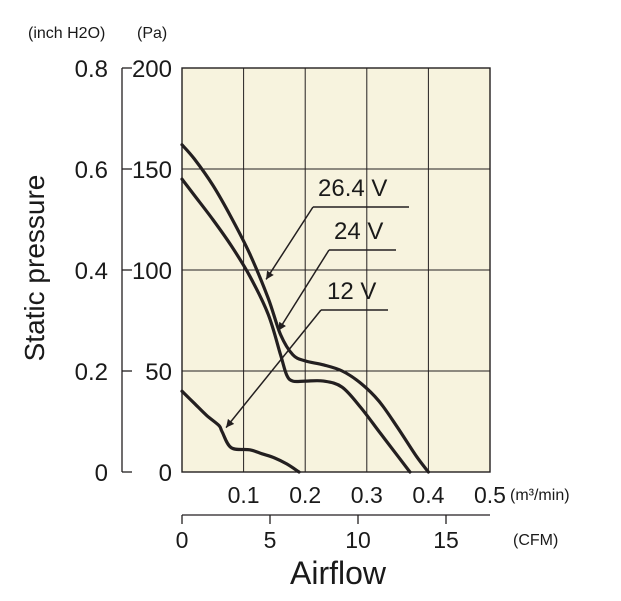 The image size is (621, 601). What do you see at coordinates (182, 540) in the screenshot?
I see `cfm-tick-label: 0` at bounding box center [182, 540].